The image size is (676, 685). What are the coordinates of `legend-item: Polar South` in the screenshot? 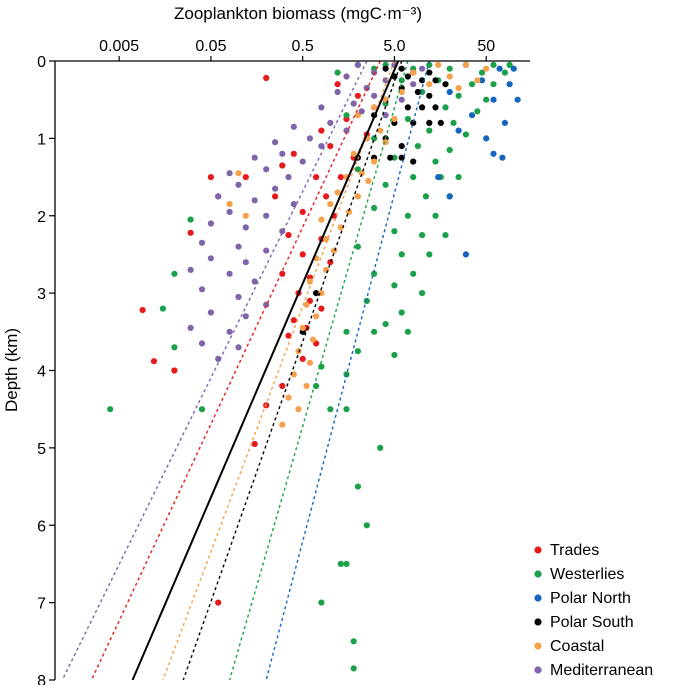 It's located at (584, 622).